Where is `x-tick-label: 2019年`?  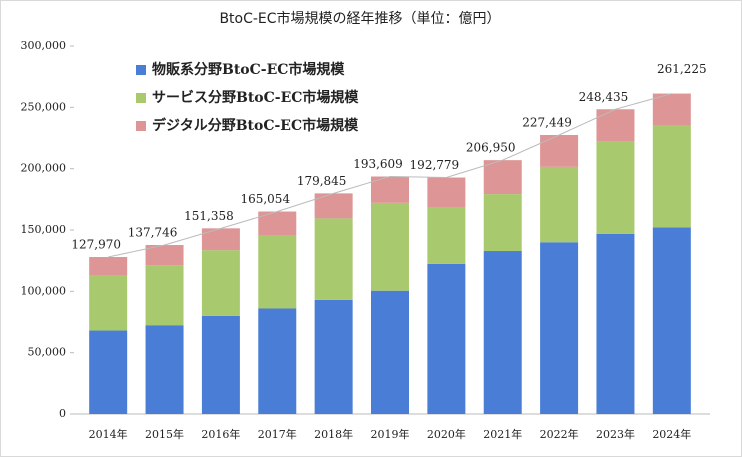 x-tick-label: 2019年 is located at coordinates (390, 434).